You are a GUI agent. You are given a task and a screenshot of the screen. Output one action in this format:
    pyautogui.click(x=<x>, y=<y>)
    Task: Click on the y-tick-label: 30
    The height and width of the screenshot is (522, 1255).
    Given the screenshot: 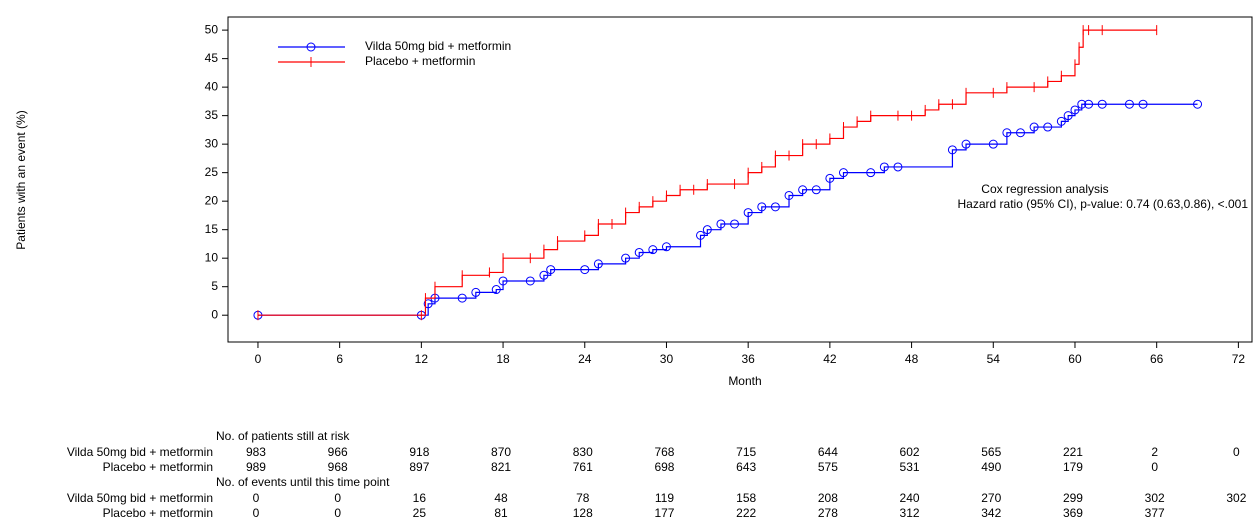 What is the action you would take?
    pyautogui.click(x=212, y=143)
    